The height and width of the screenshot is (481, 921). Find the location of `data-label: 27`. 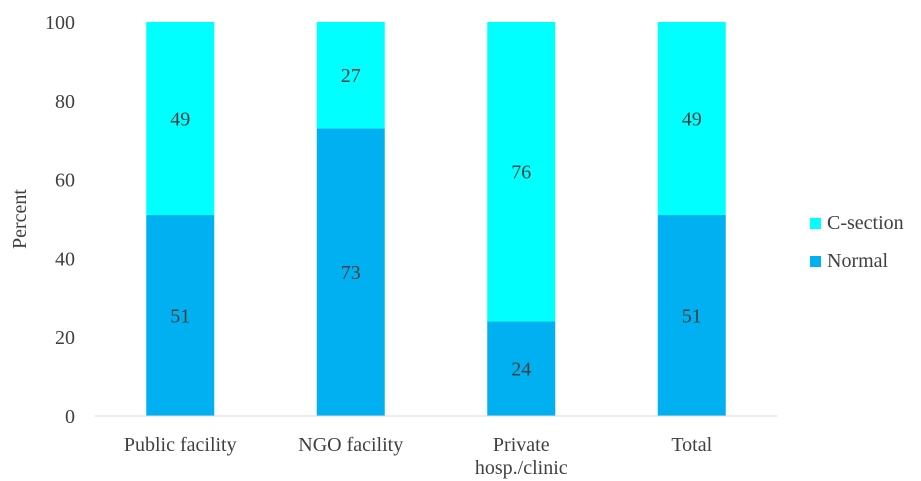

data-label: 27 is located at coordinates (351, 76).